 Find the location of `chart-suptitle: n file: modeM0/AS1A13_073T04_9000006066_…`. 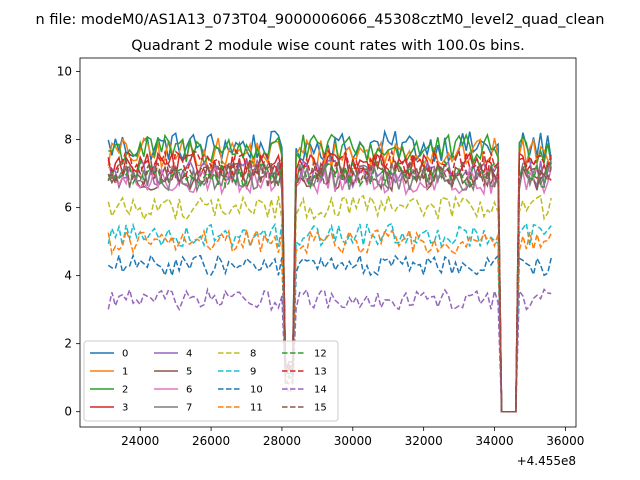

chart-suptitle: n file: modeM0/AS1A13_073T04_9000006066_… is located at coordinates (320, 20).